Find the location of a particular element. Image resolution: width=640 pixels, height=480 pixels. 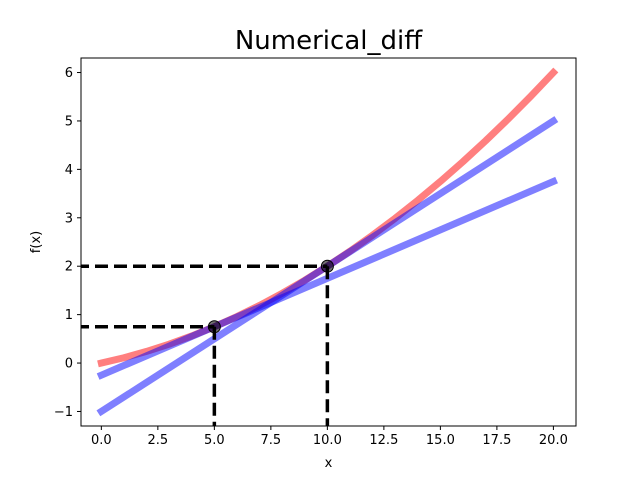

y-tick-label: 4 is located at coordinates (69, 170).